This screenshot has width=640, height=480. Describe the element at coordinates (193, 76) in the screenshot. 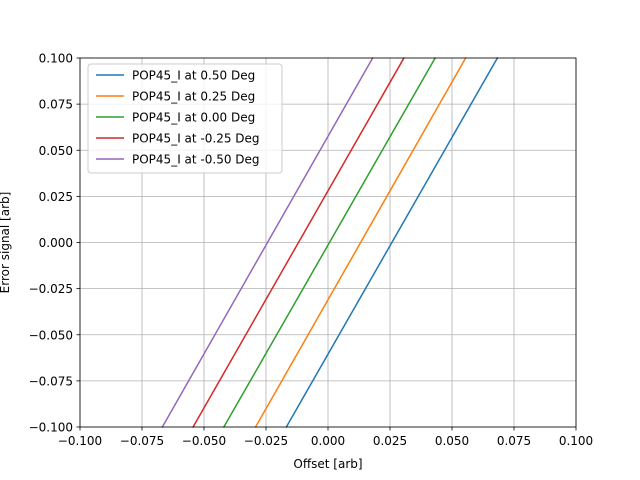

I see `legend-label: POP45_I at 0.50 Deg` at that location.